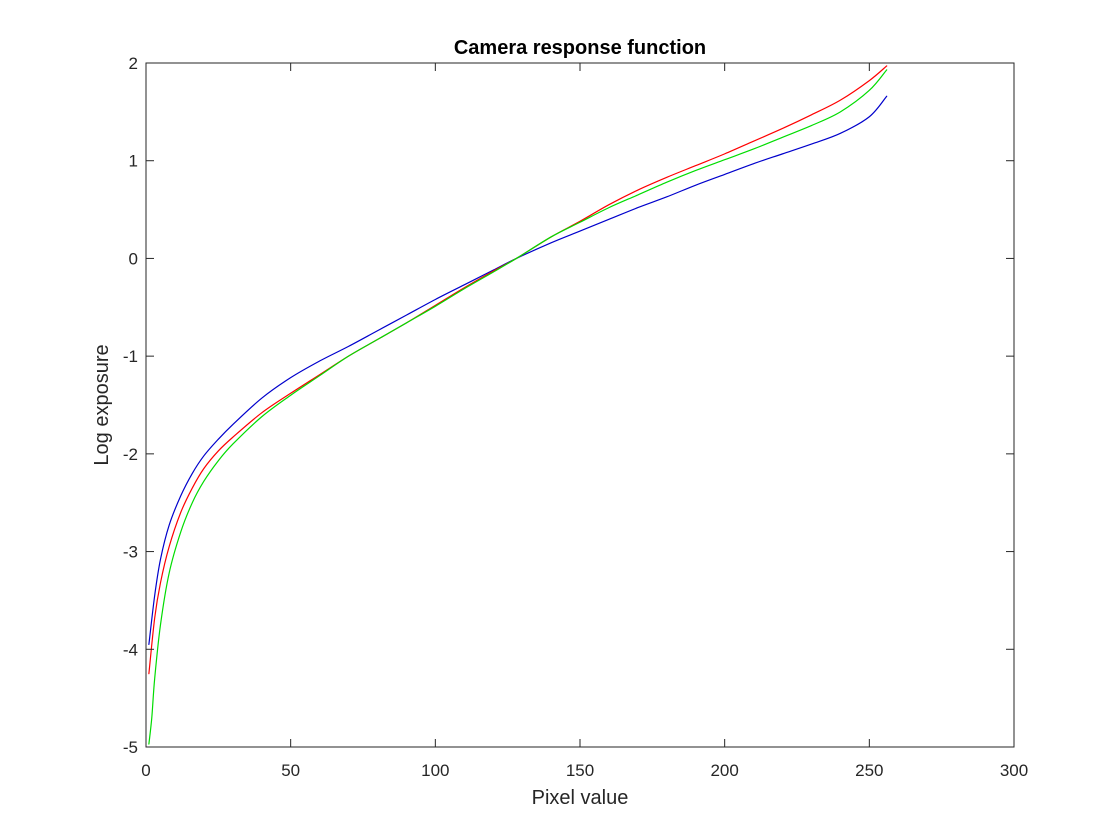 The width and height of the screenshot is (1120, 840). What do you see at coordinates (435, 770) in the screenshot?
I see `x-tick-label: 100` at bounding box center [435, 770].